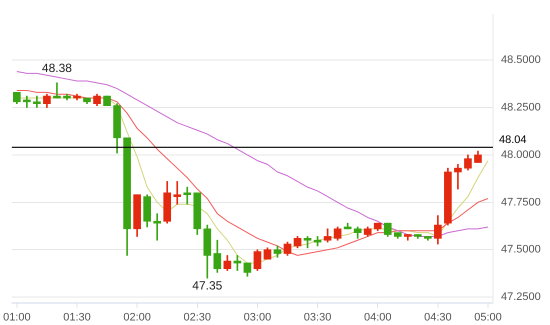 The width and height of the screenshot is (550, 325). What do you see at coordinates (521, 202) in the screenshot?
I see `y-tick-label: 47.7500` at bounding box center [521, 202].